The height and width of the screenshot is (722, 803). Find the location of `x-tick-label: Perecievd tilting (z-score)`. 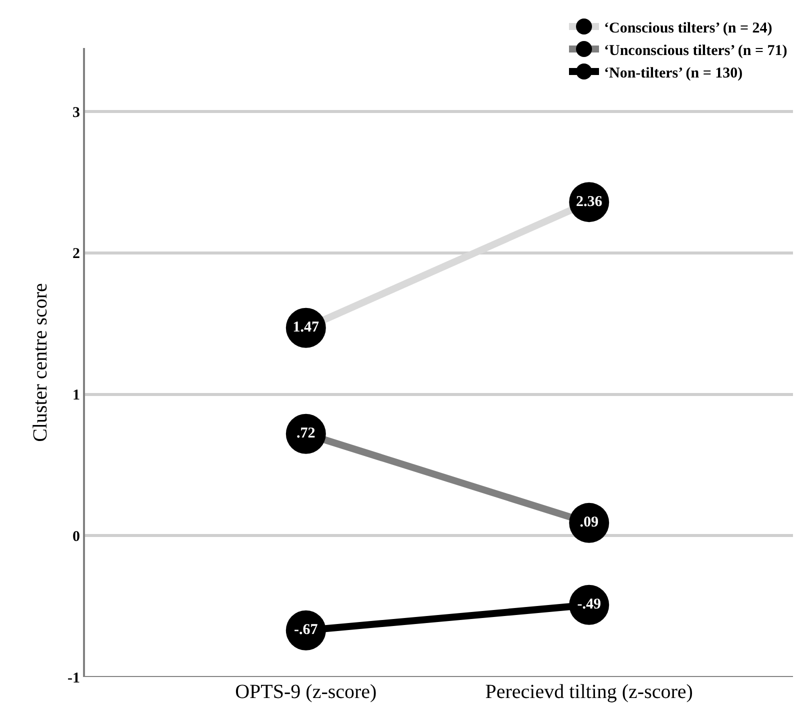

x-tick-label: Perecievd tilting (z-score) is located at coordinates (589, 692).